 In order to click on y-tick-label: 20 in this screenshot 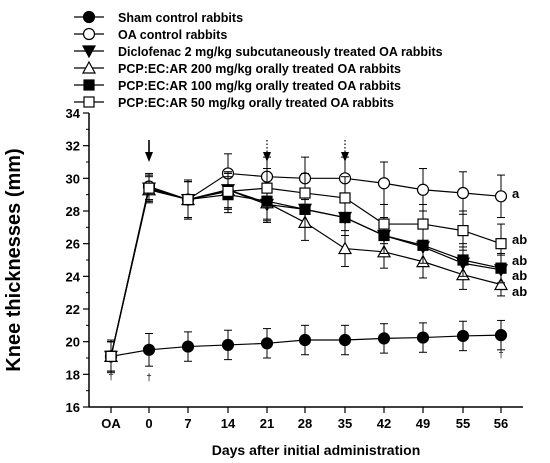, I will do `click(73, 342)`.